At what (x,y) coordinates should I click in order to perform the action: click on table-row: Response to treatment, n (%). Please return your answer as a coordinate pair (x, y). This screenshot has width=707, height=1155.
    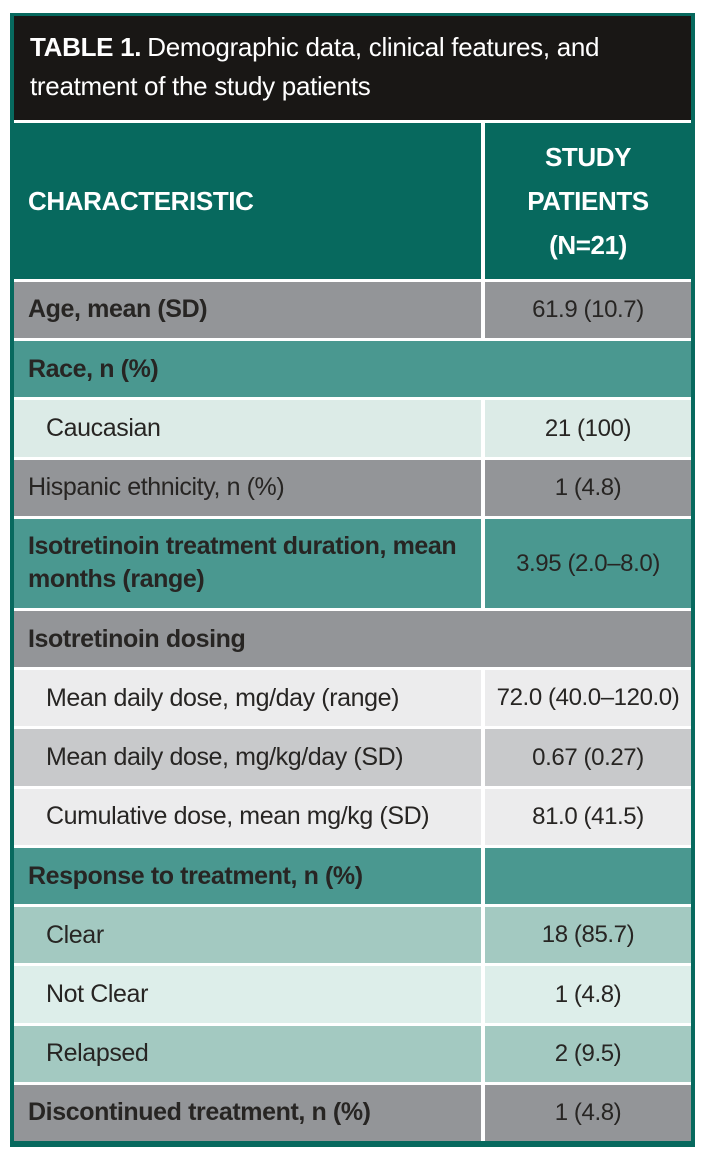
    Looking at the image, I should click on (352, 874).